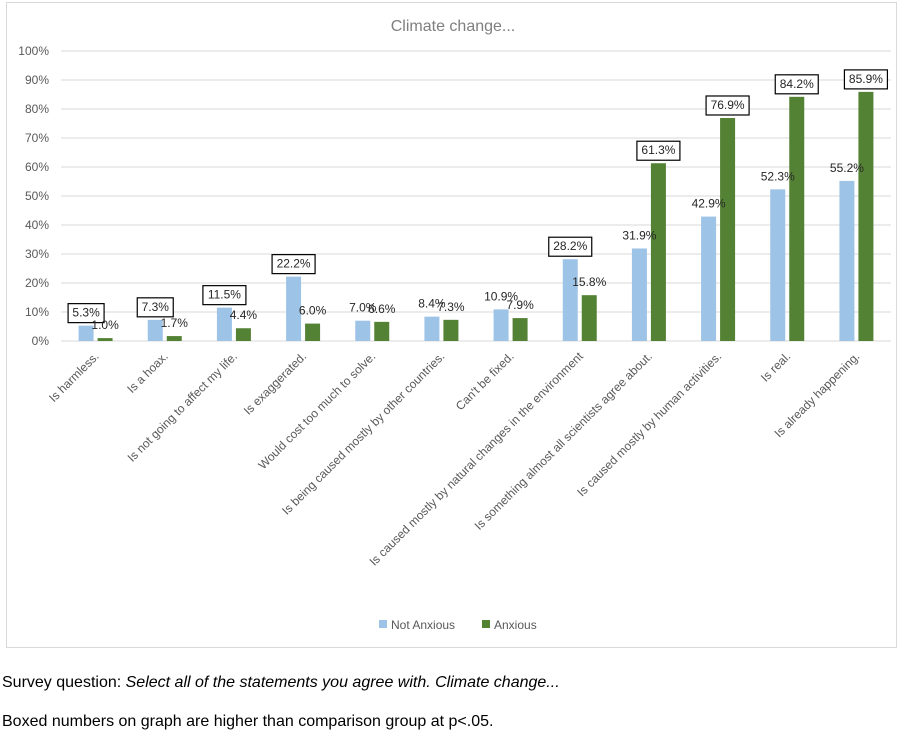 Image resolution: width=900 pixels, height=734 pixels. I want to click on y-tick-label: 0%, so click(41, 341).